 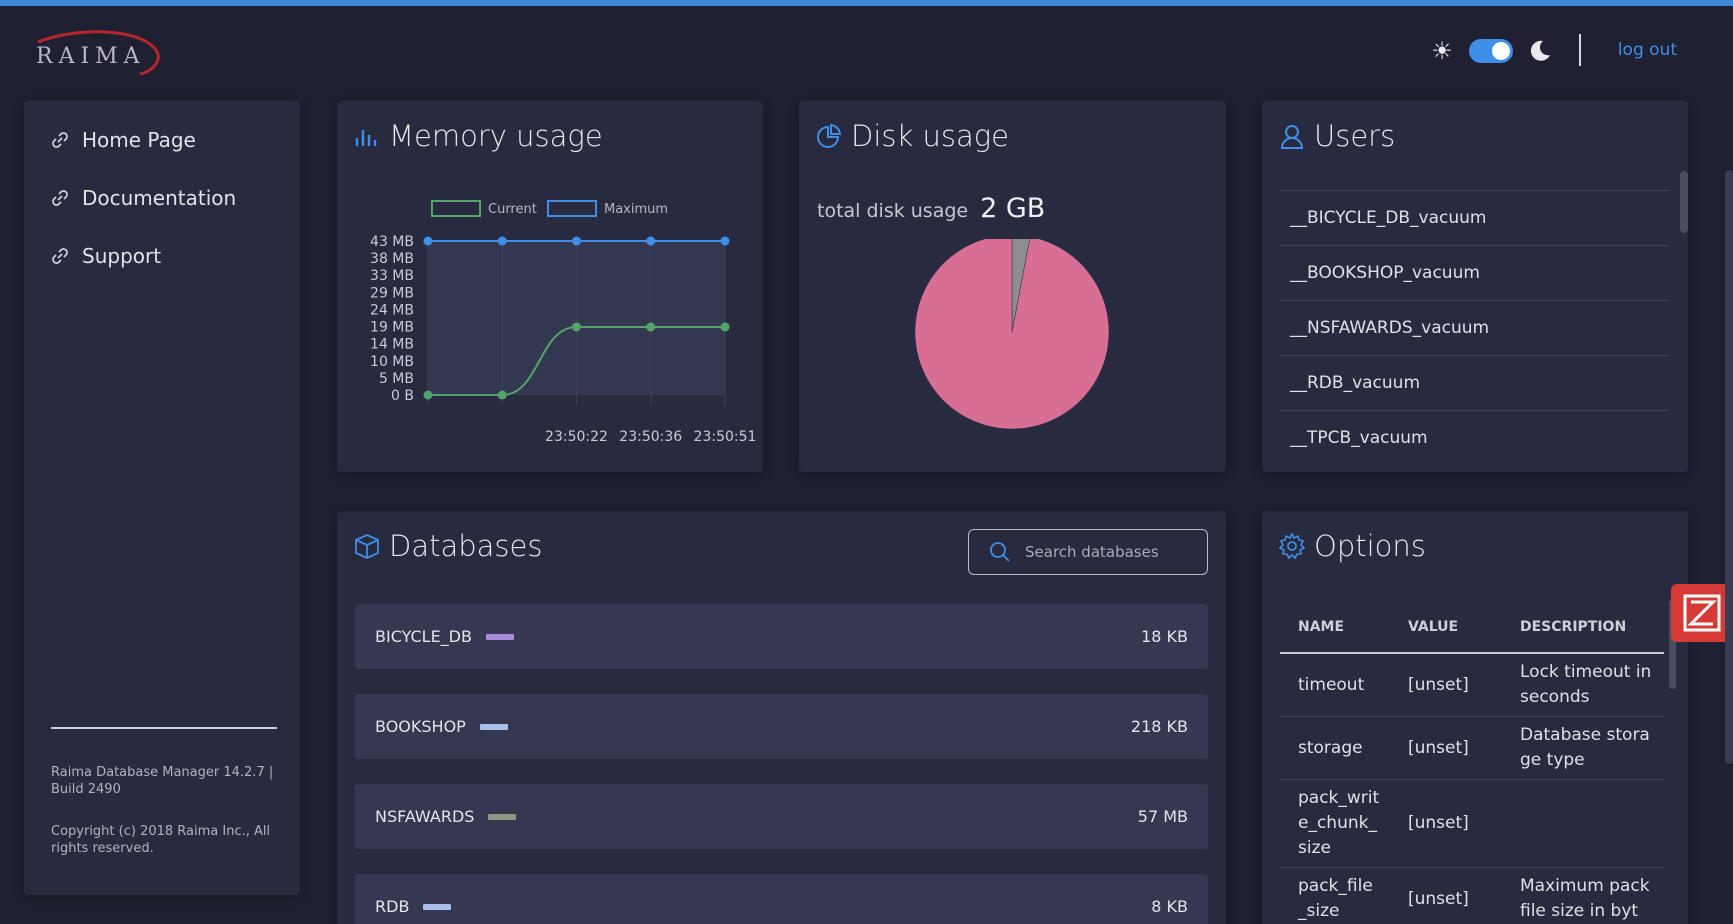 I want to click on y-tick-label: 29 MB, so click(x=392, y=293).